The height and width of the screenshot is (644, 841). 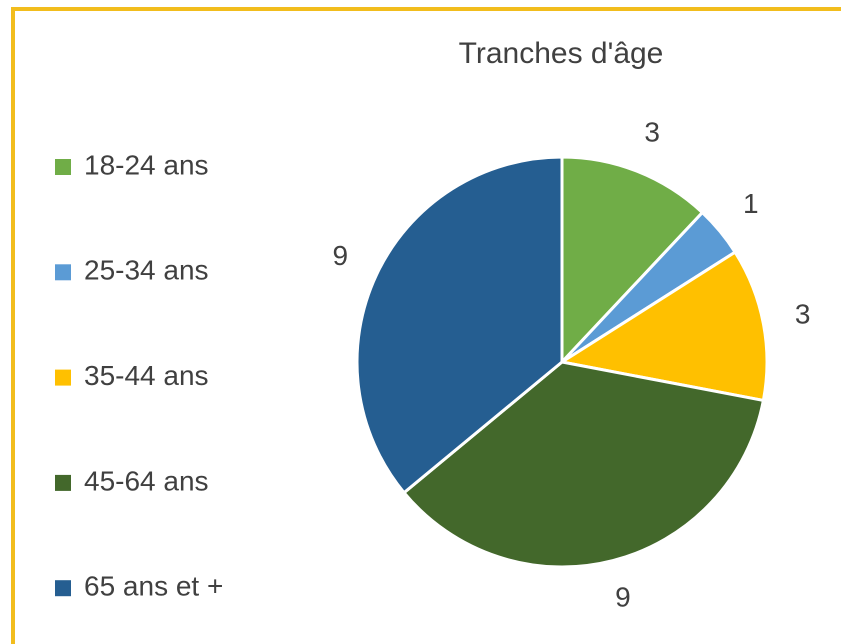 I want to click on legend-label: 45-64 ans, so click(x=146, y=480).